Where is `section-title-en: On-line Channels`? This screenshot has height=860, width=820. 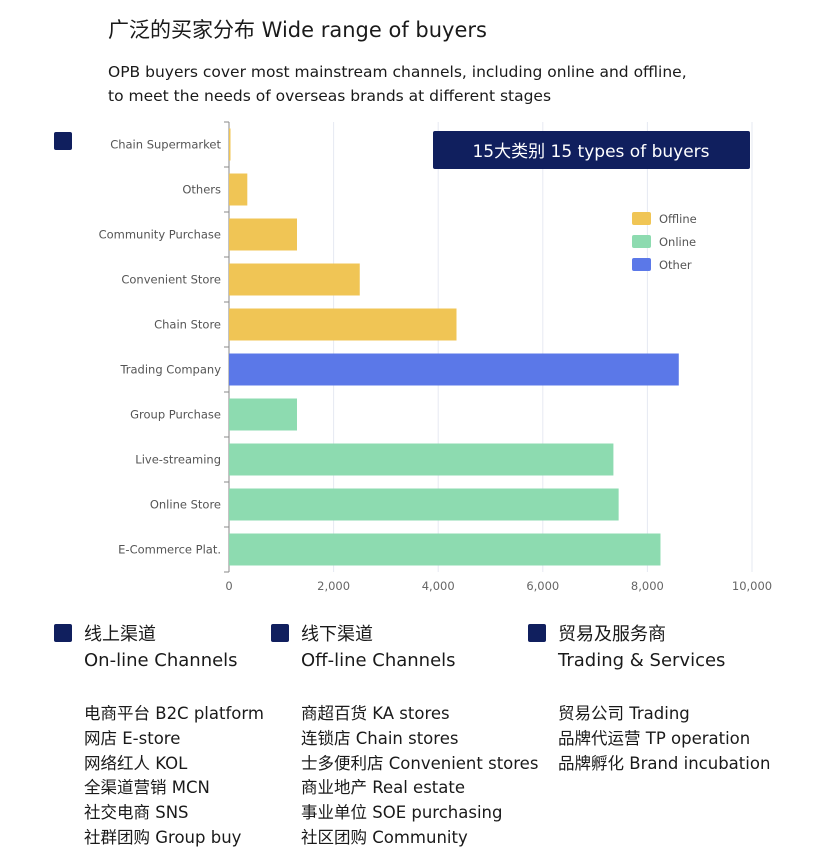 section-title-en: On-line Channels is located at coordinates (161, 660).